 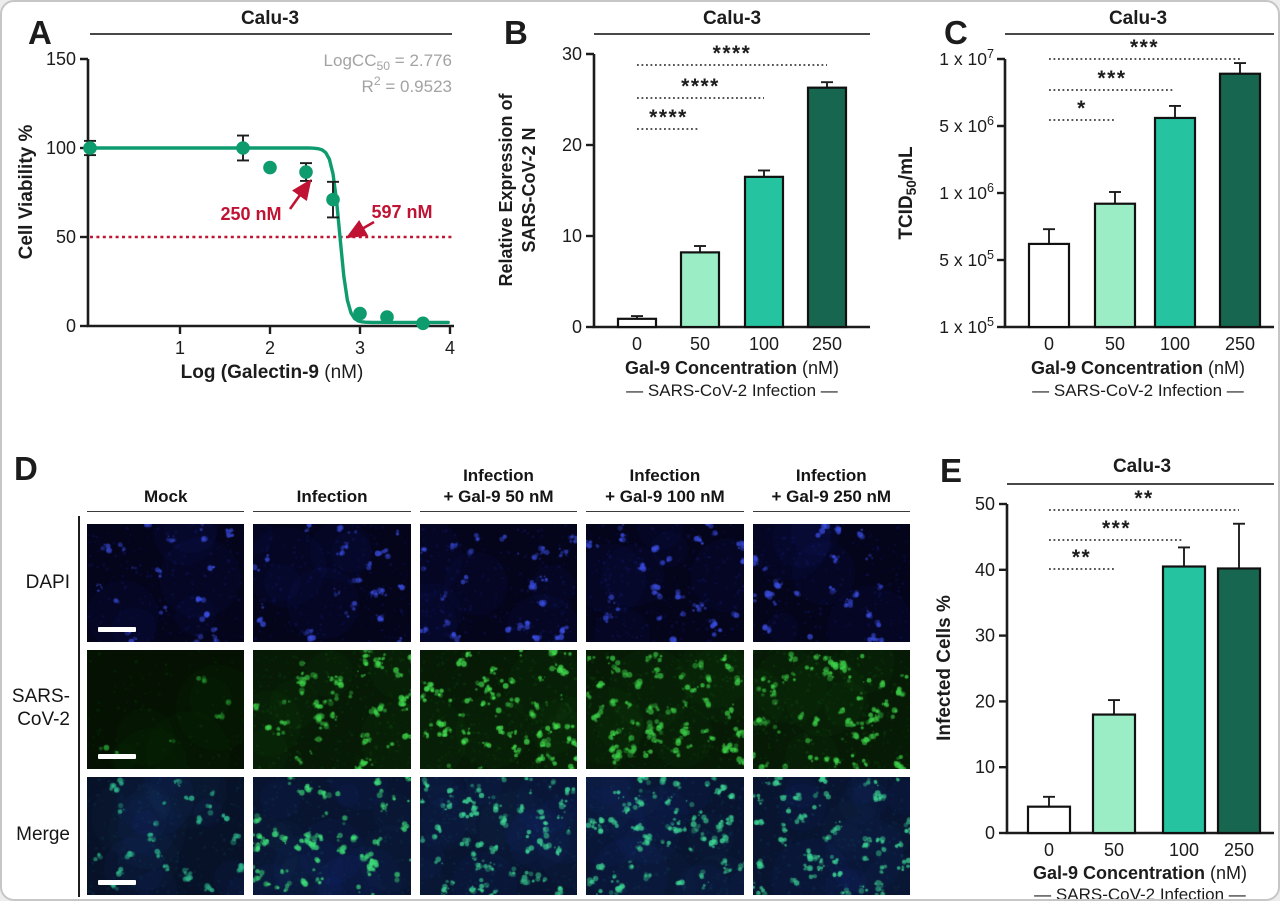 I want to click on column-header-label: Infection + Gal-9 250 nM, so click(x=831, y=486).